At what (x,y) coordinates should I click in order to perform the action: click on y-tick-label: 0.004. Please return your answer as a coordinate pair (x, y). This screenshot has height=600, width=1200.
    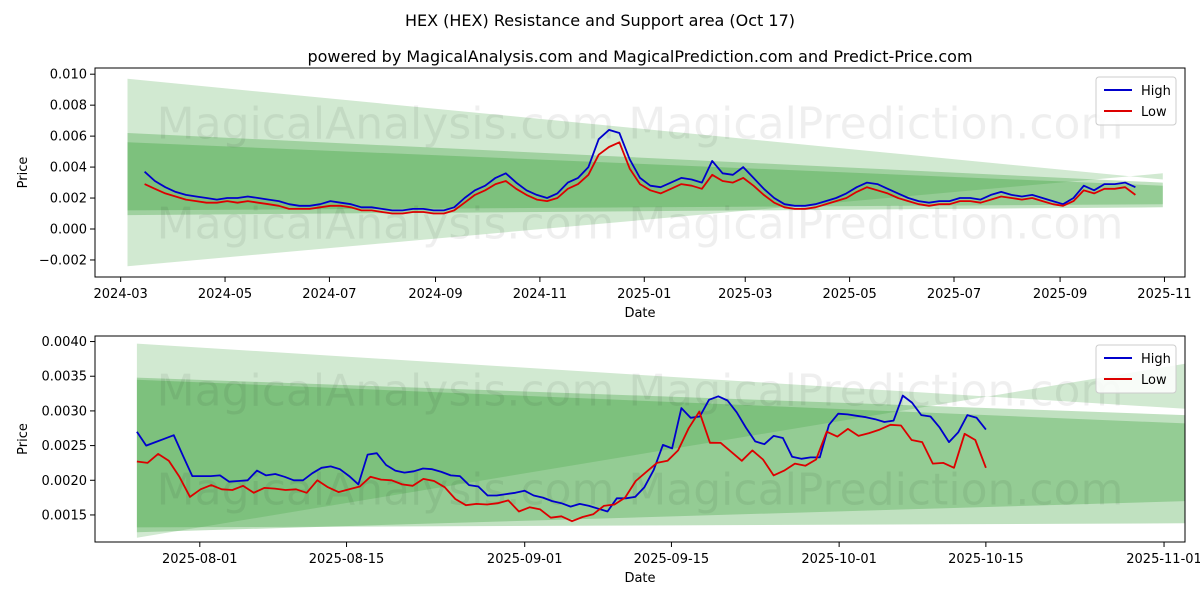
    Looking at the image, I should click on (68, 168).